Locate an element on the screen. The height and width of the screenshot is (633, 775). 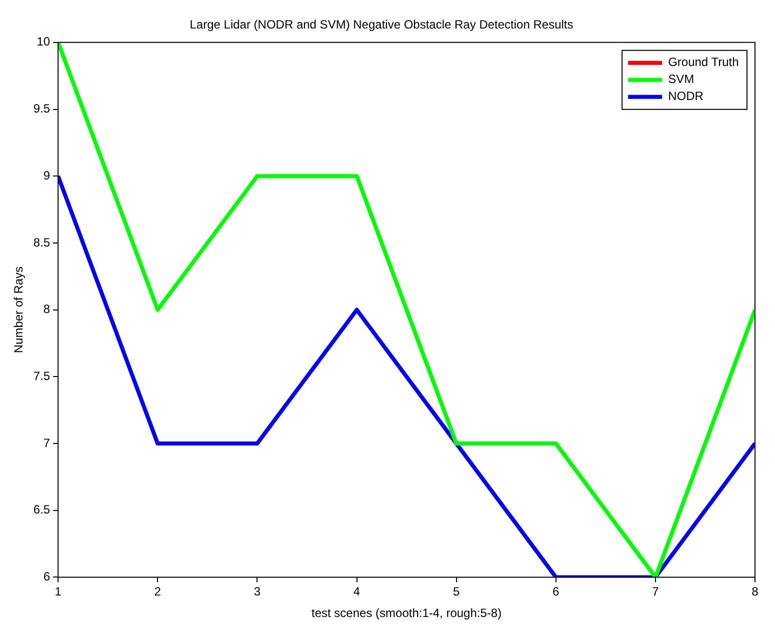
x-tick-label: 2 is located at coordinates (158, 591).